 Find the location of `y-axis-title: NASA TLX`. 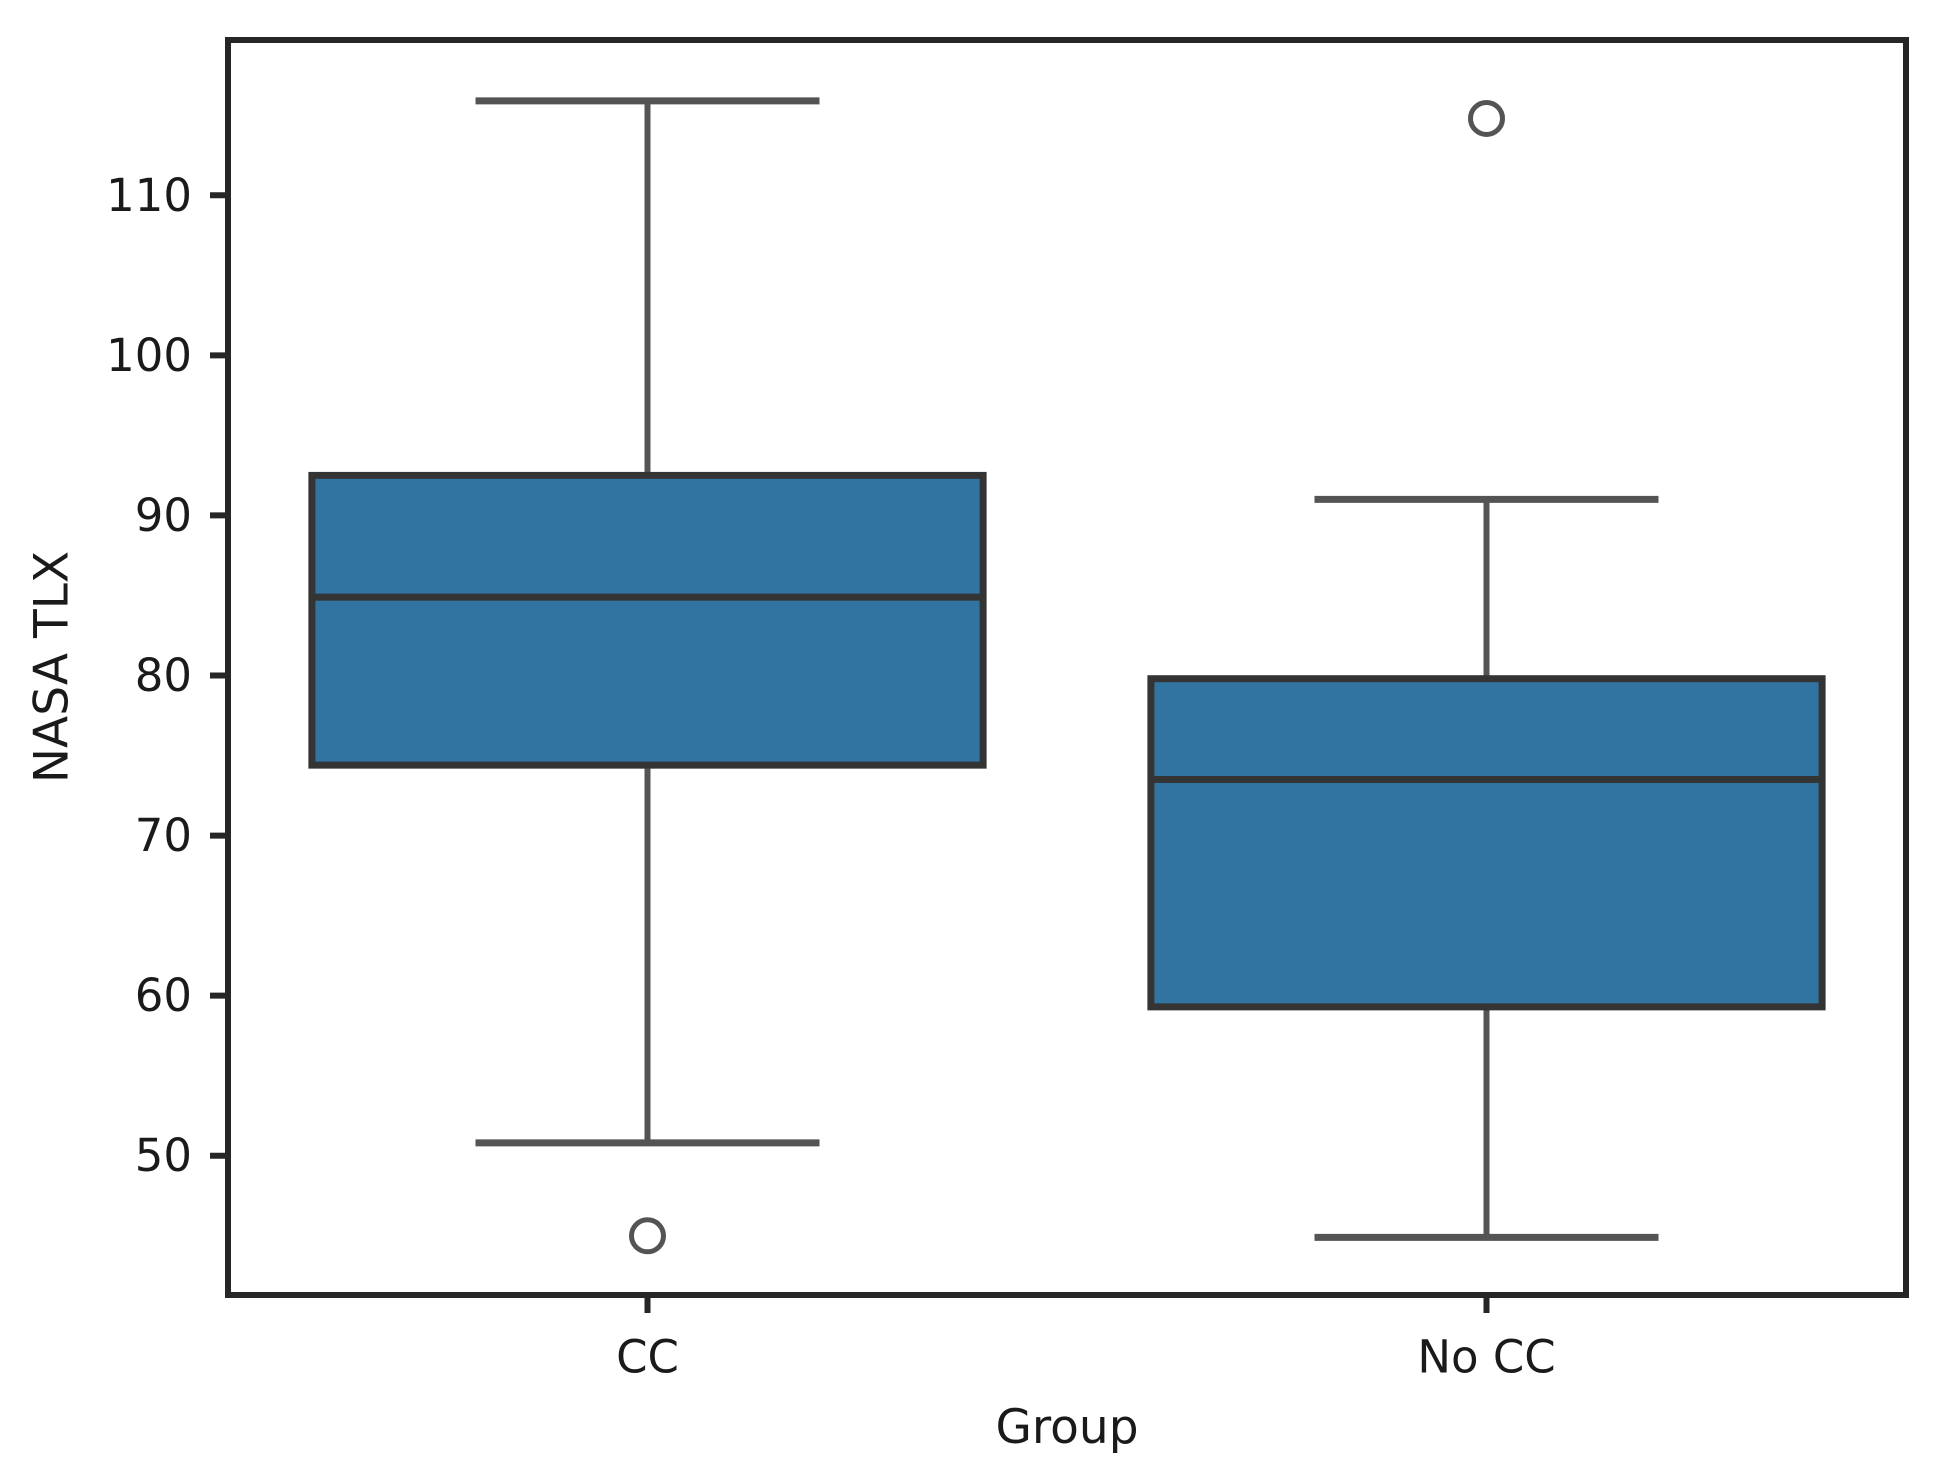

y-axis-title: NASA TLX is located at coordinates (52, 667).